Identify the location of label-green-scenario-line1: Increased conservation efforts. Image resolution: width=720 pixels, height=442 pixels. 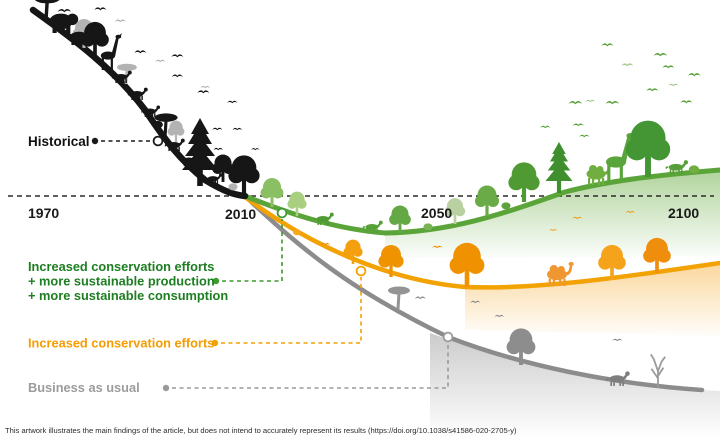
(121, 266).